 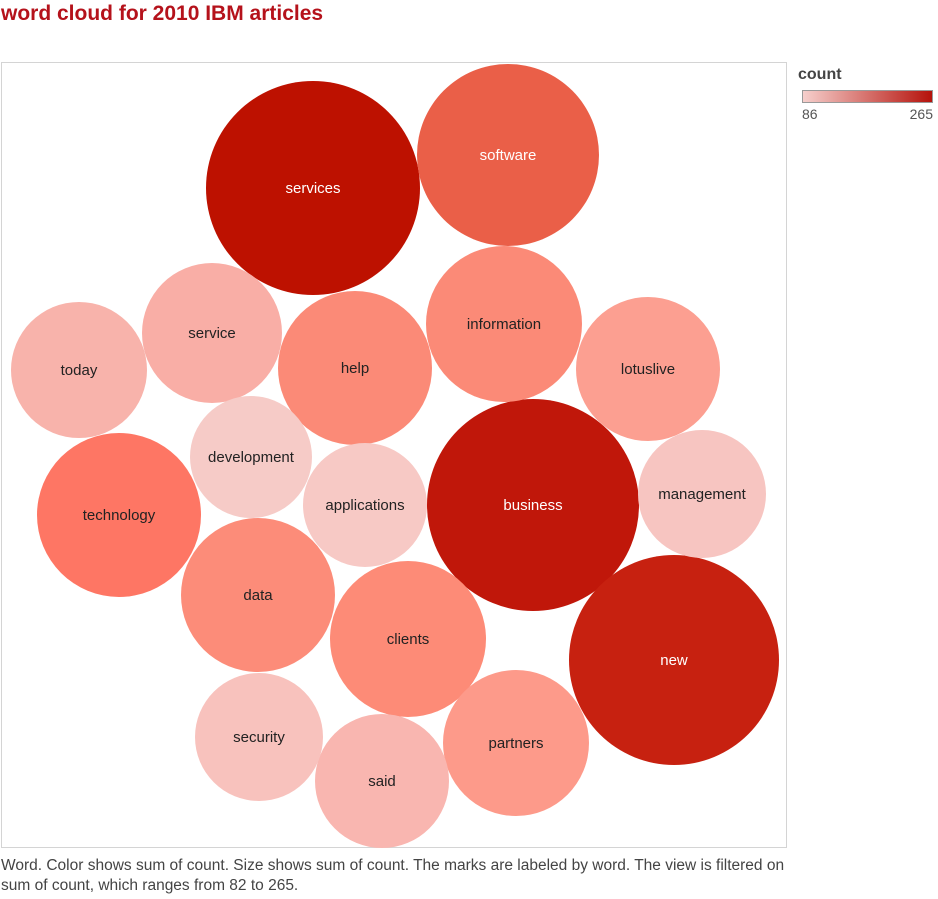 I want to click on bubble-clients, so click(x=408, y=639).